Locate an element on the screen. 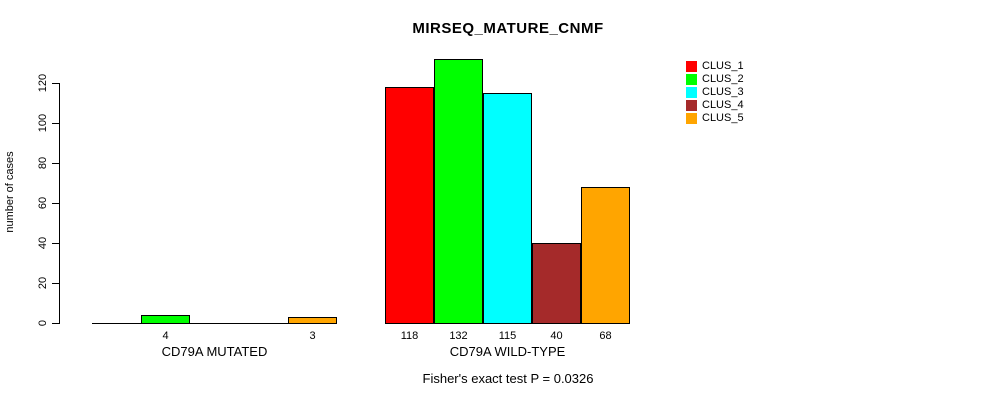 Image resolution: width=990 pixels, height=400 pixels. bar-clus_1-group2 is located at coordinates (409, 205).